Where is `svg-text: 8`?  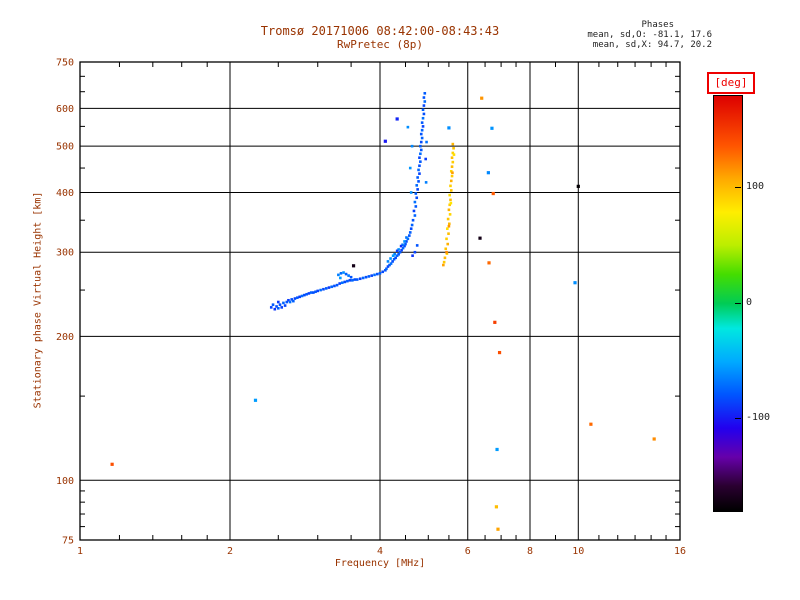
svg-text: 8 is located at coordinates (530, 551).